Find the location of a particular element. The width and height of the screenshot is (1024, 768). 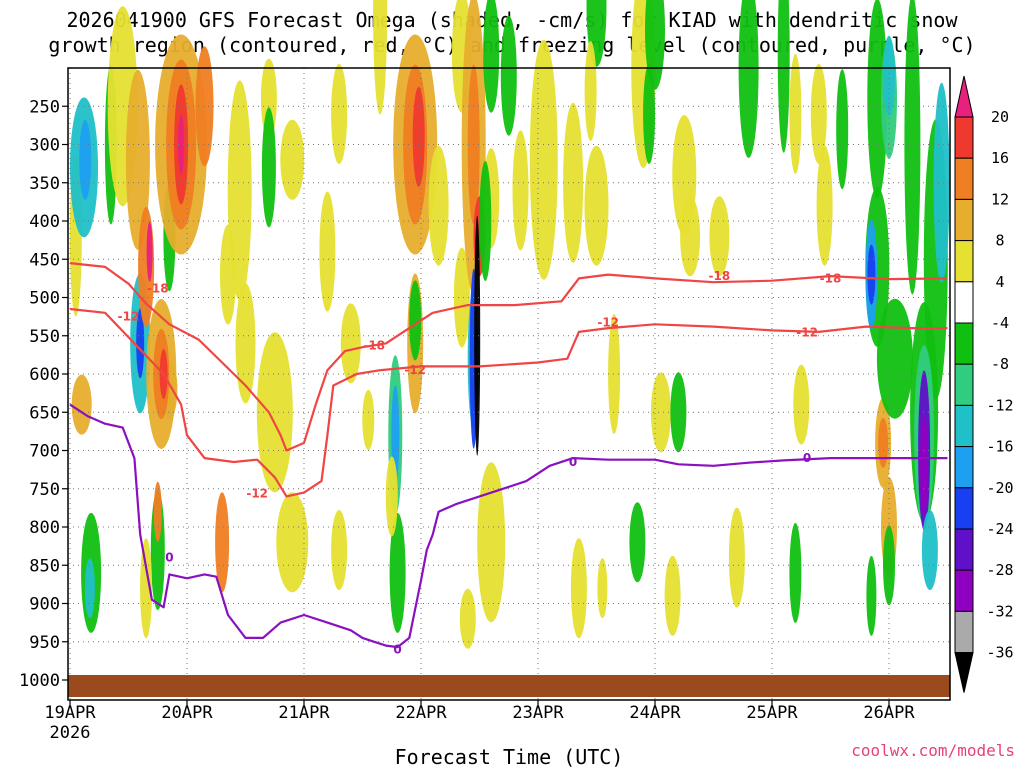

contour-label-0-3: -18 is located at coordinates (831, 278).